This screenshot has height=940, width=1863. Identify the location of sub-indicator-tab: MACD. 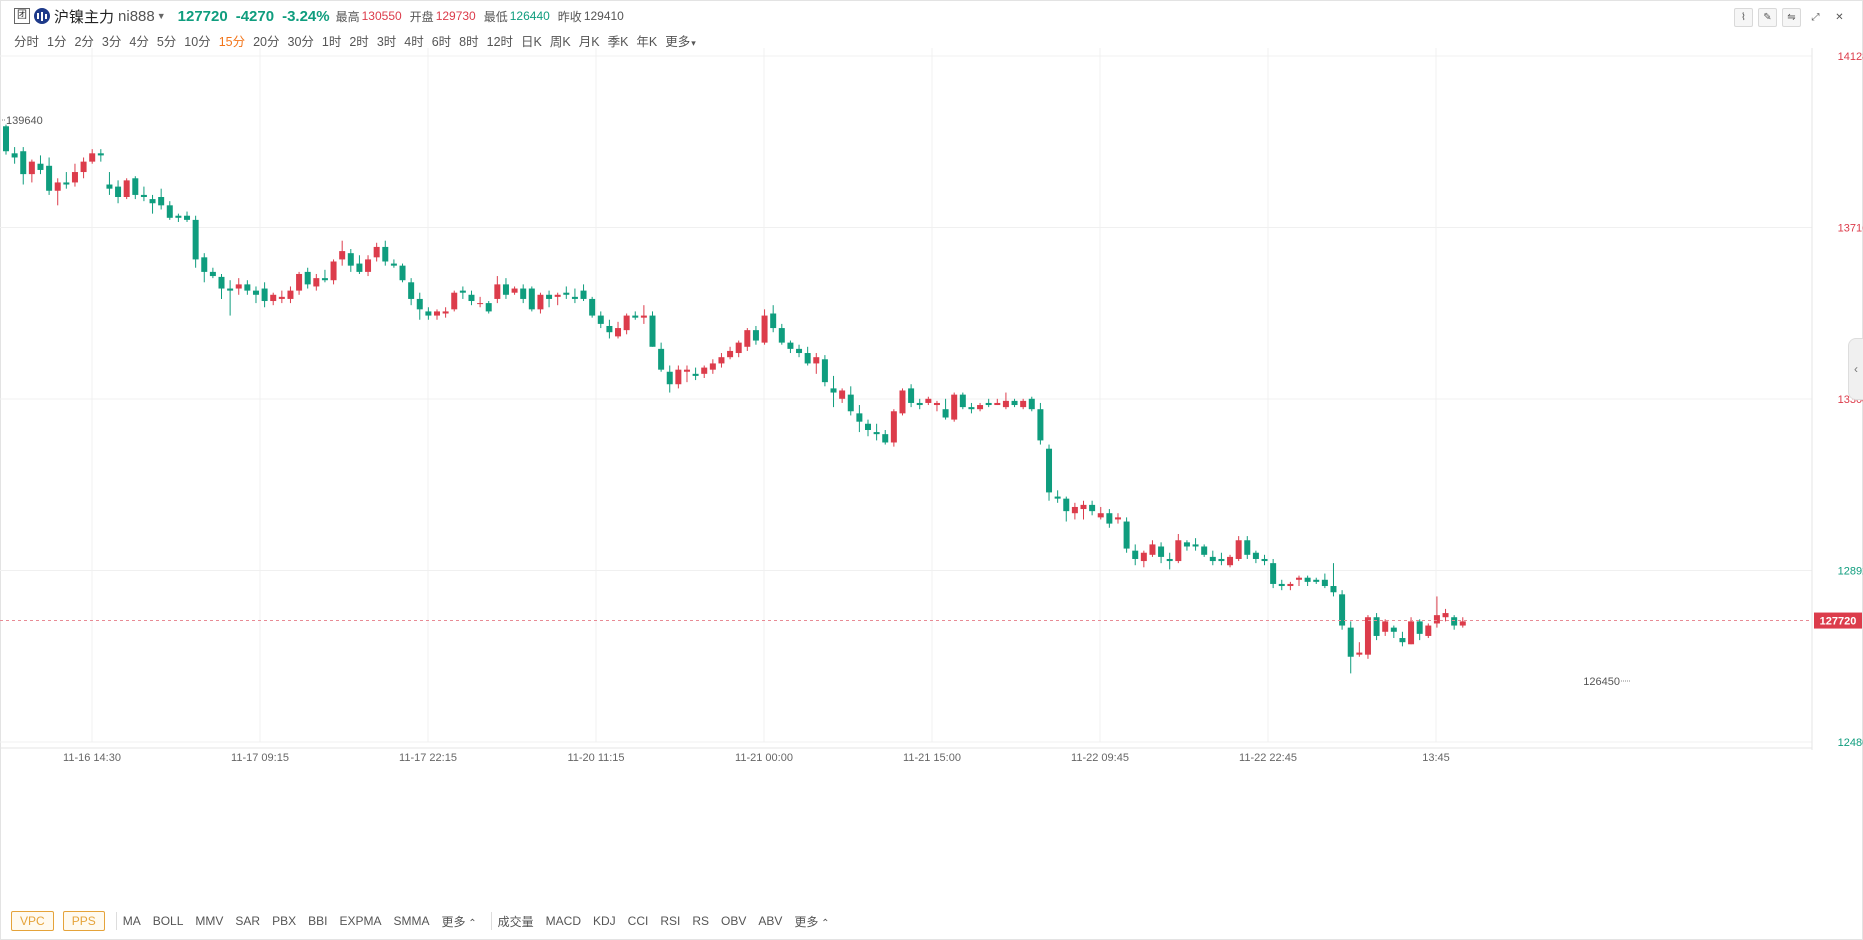
(563, 921).